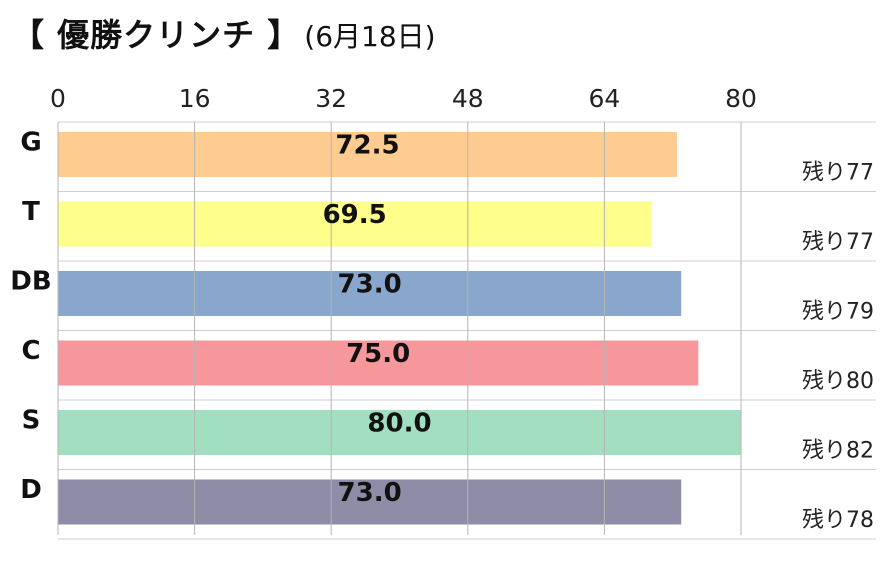 The width and height of the screenshot is (892, 572). What do you see at coordinates (30, 351) in the screenshot?
I see `category-label: C` at bounding box center [30, 351].